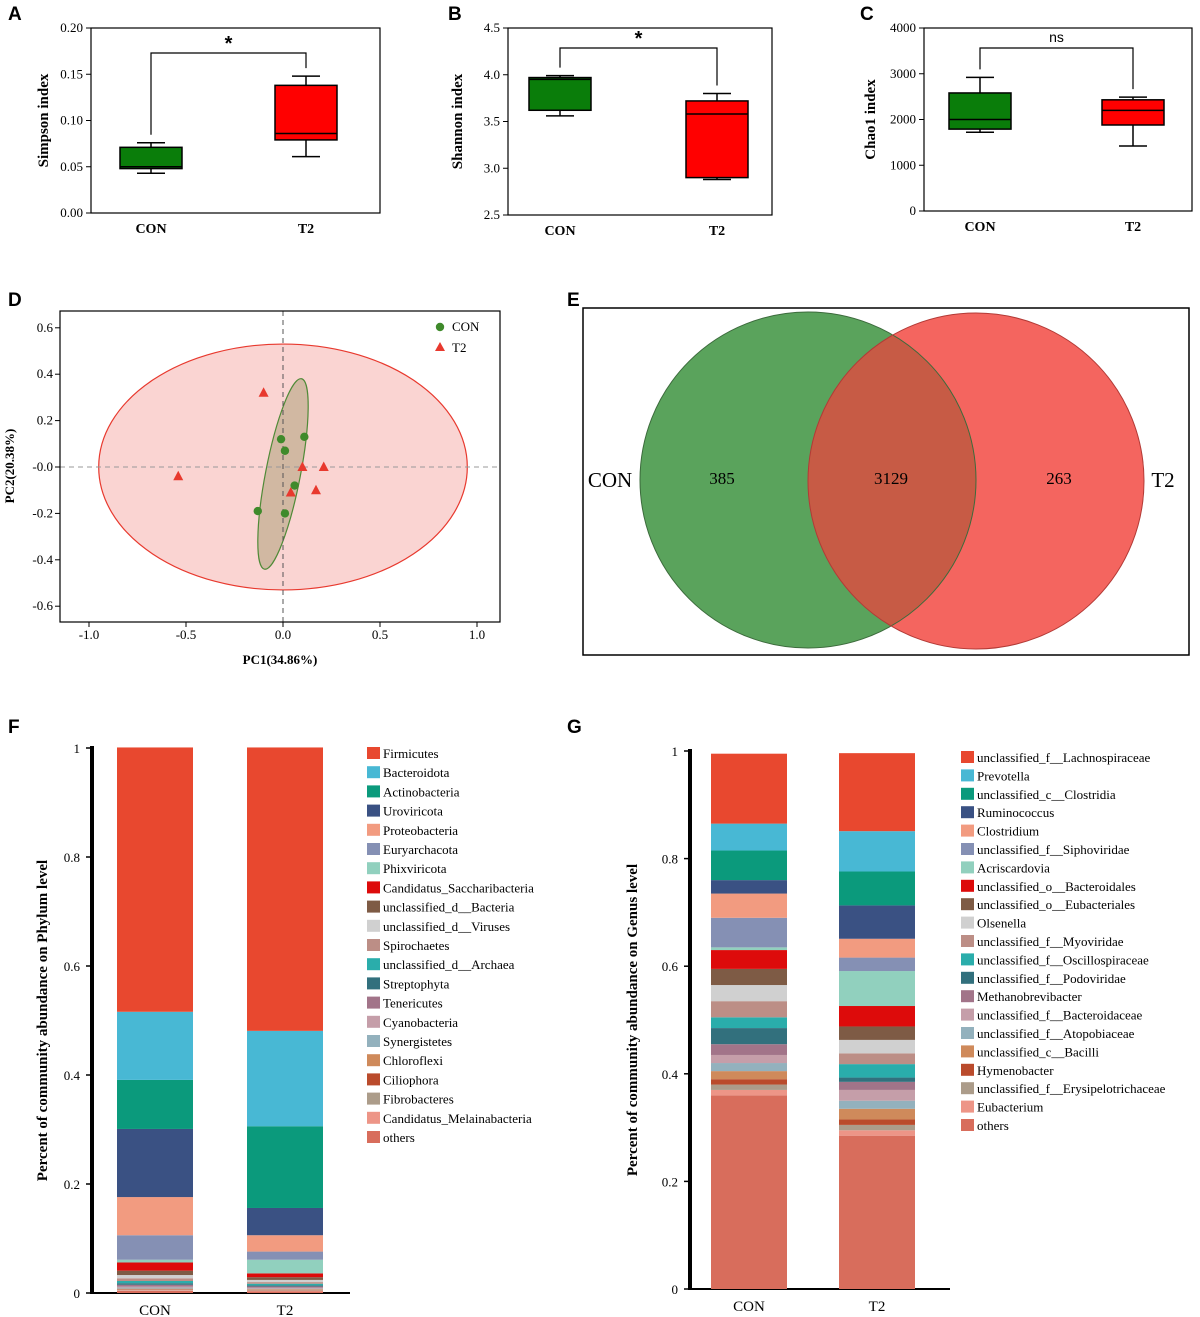 The height and width of the screenshot is (1317, 1200). I want to click on panel-letter: G, so click(574, 727).